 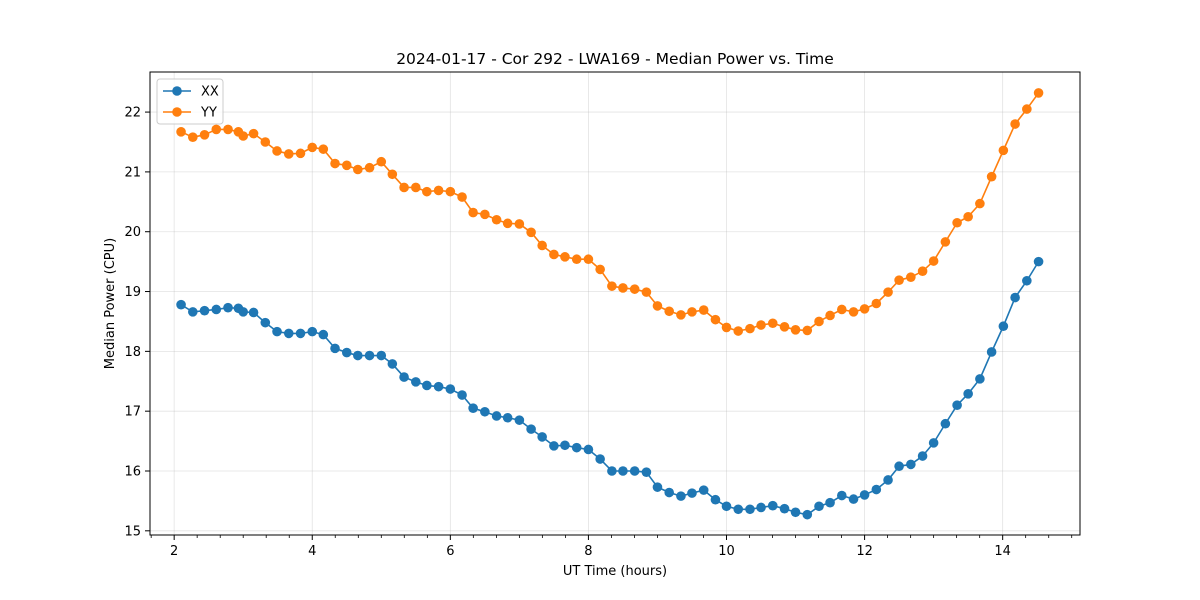 I want to click on y-tick-label: 15, so click(x=132, y=531).